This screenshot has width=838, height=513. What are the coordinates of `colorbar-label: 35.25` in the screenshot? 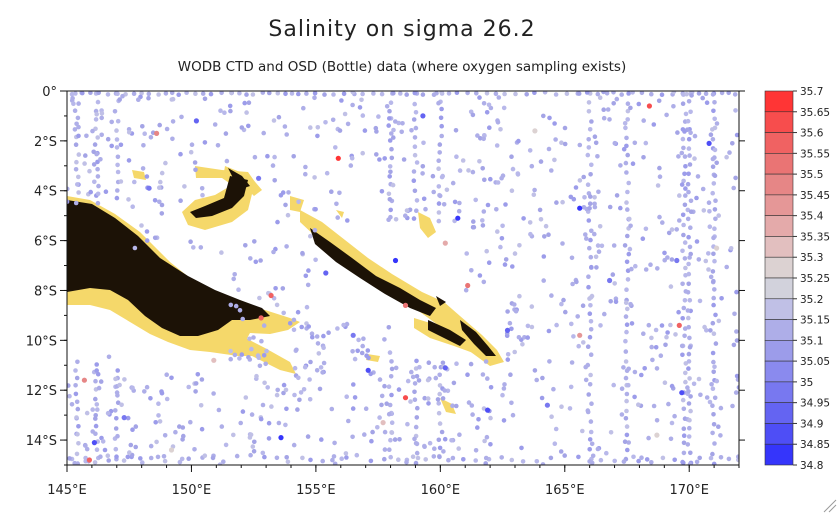 It's located at (815, 279).